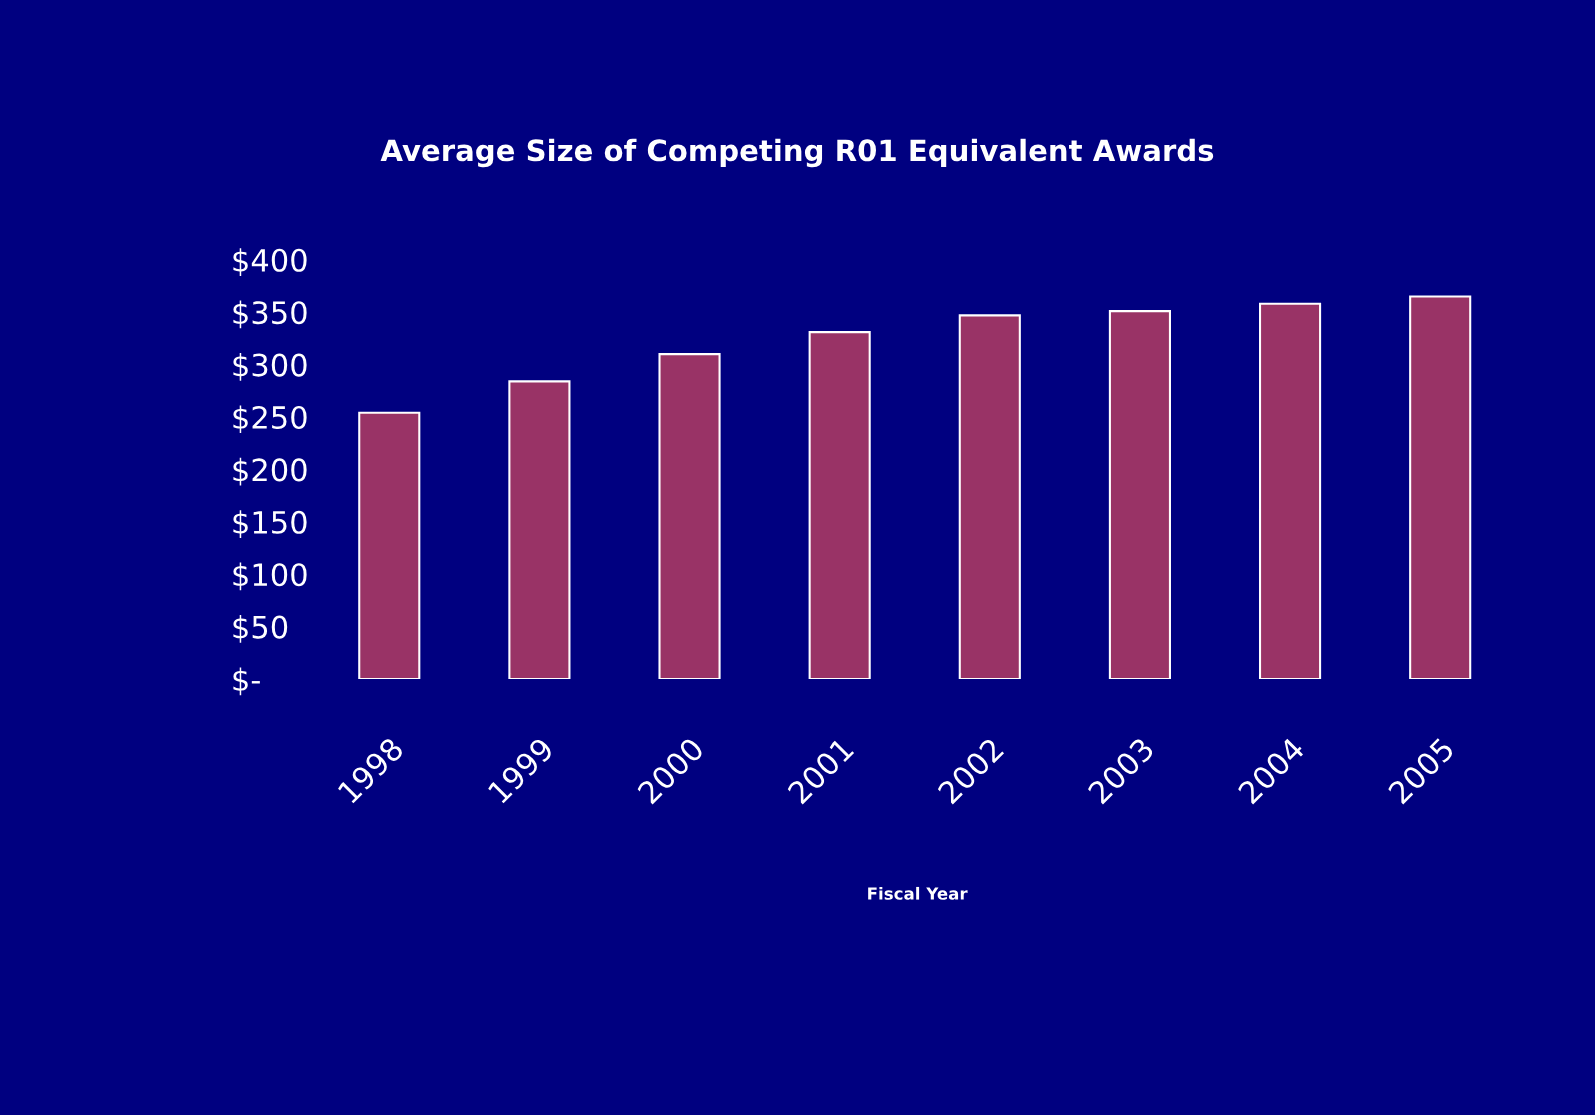 The height and width of the screenshot is (1115, 1595). What do you see at coordinates (270, 524) in the screenshot?
I see `y-tick-label: $150` at bounding box center [270, 524].